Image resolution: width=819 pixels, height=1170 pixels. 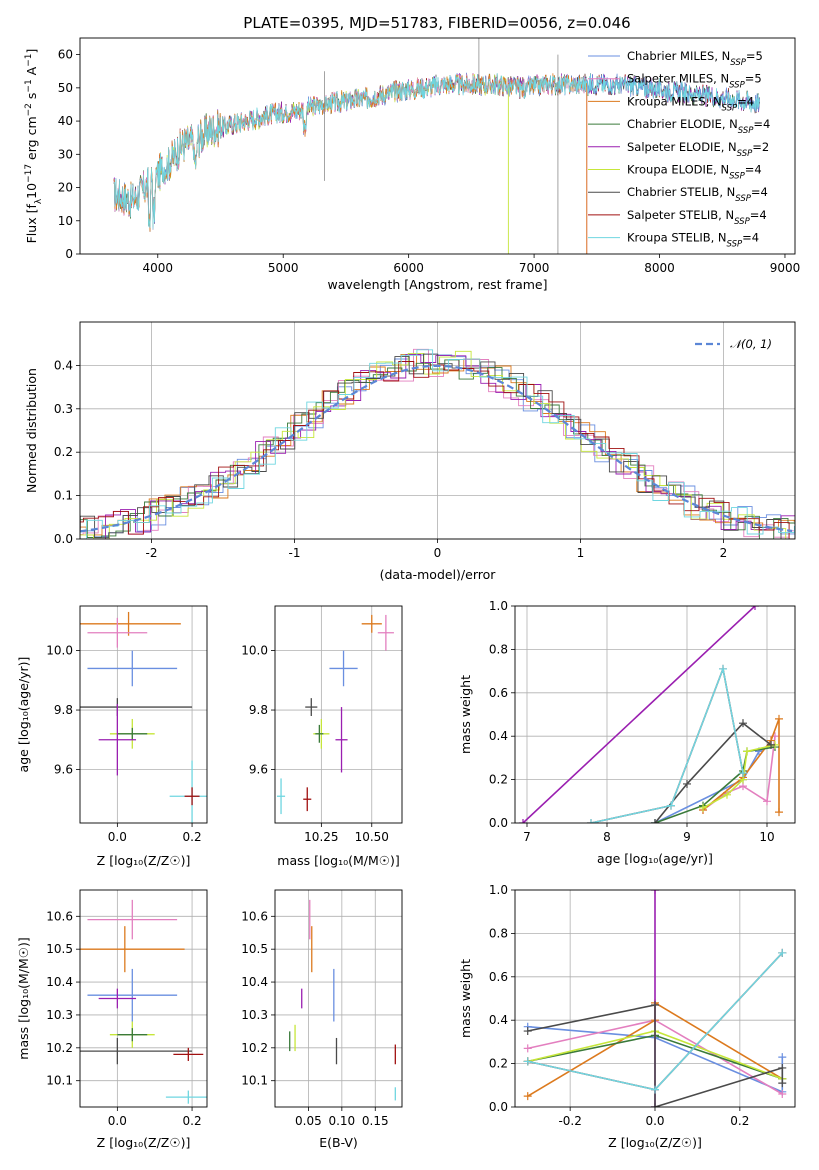 What do you see at coordinates (498, 1064) in the screenshot?
I see `y-tick-label: 0.2` at bounding box center [498, 1064].